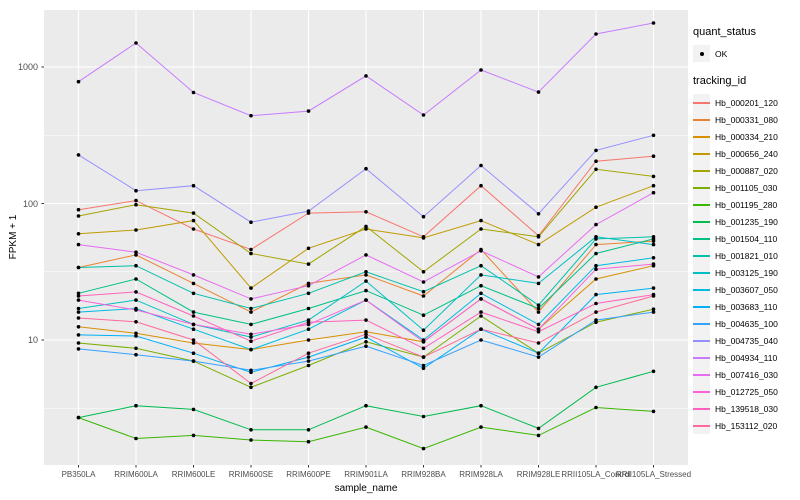  I want to click on legend-entry: Hb_001504_110, so click(746, 238).